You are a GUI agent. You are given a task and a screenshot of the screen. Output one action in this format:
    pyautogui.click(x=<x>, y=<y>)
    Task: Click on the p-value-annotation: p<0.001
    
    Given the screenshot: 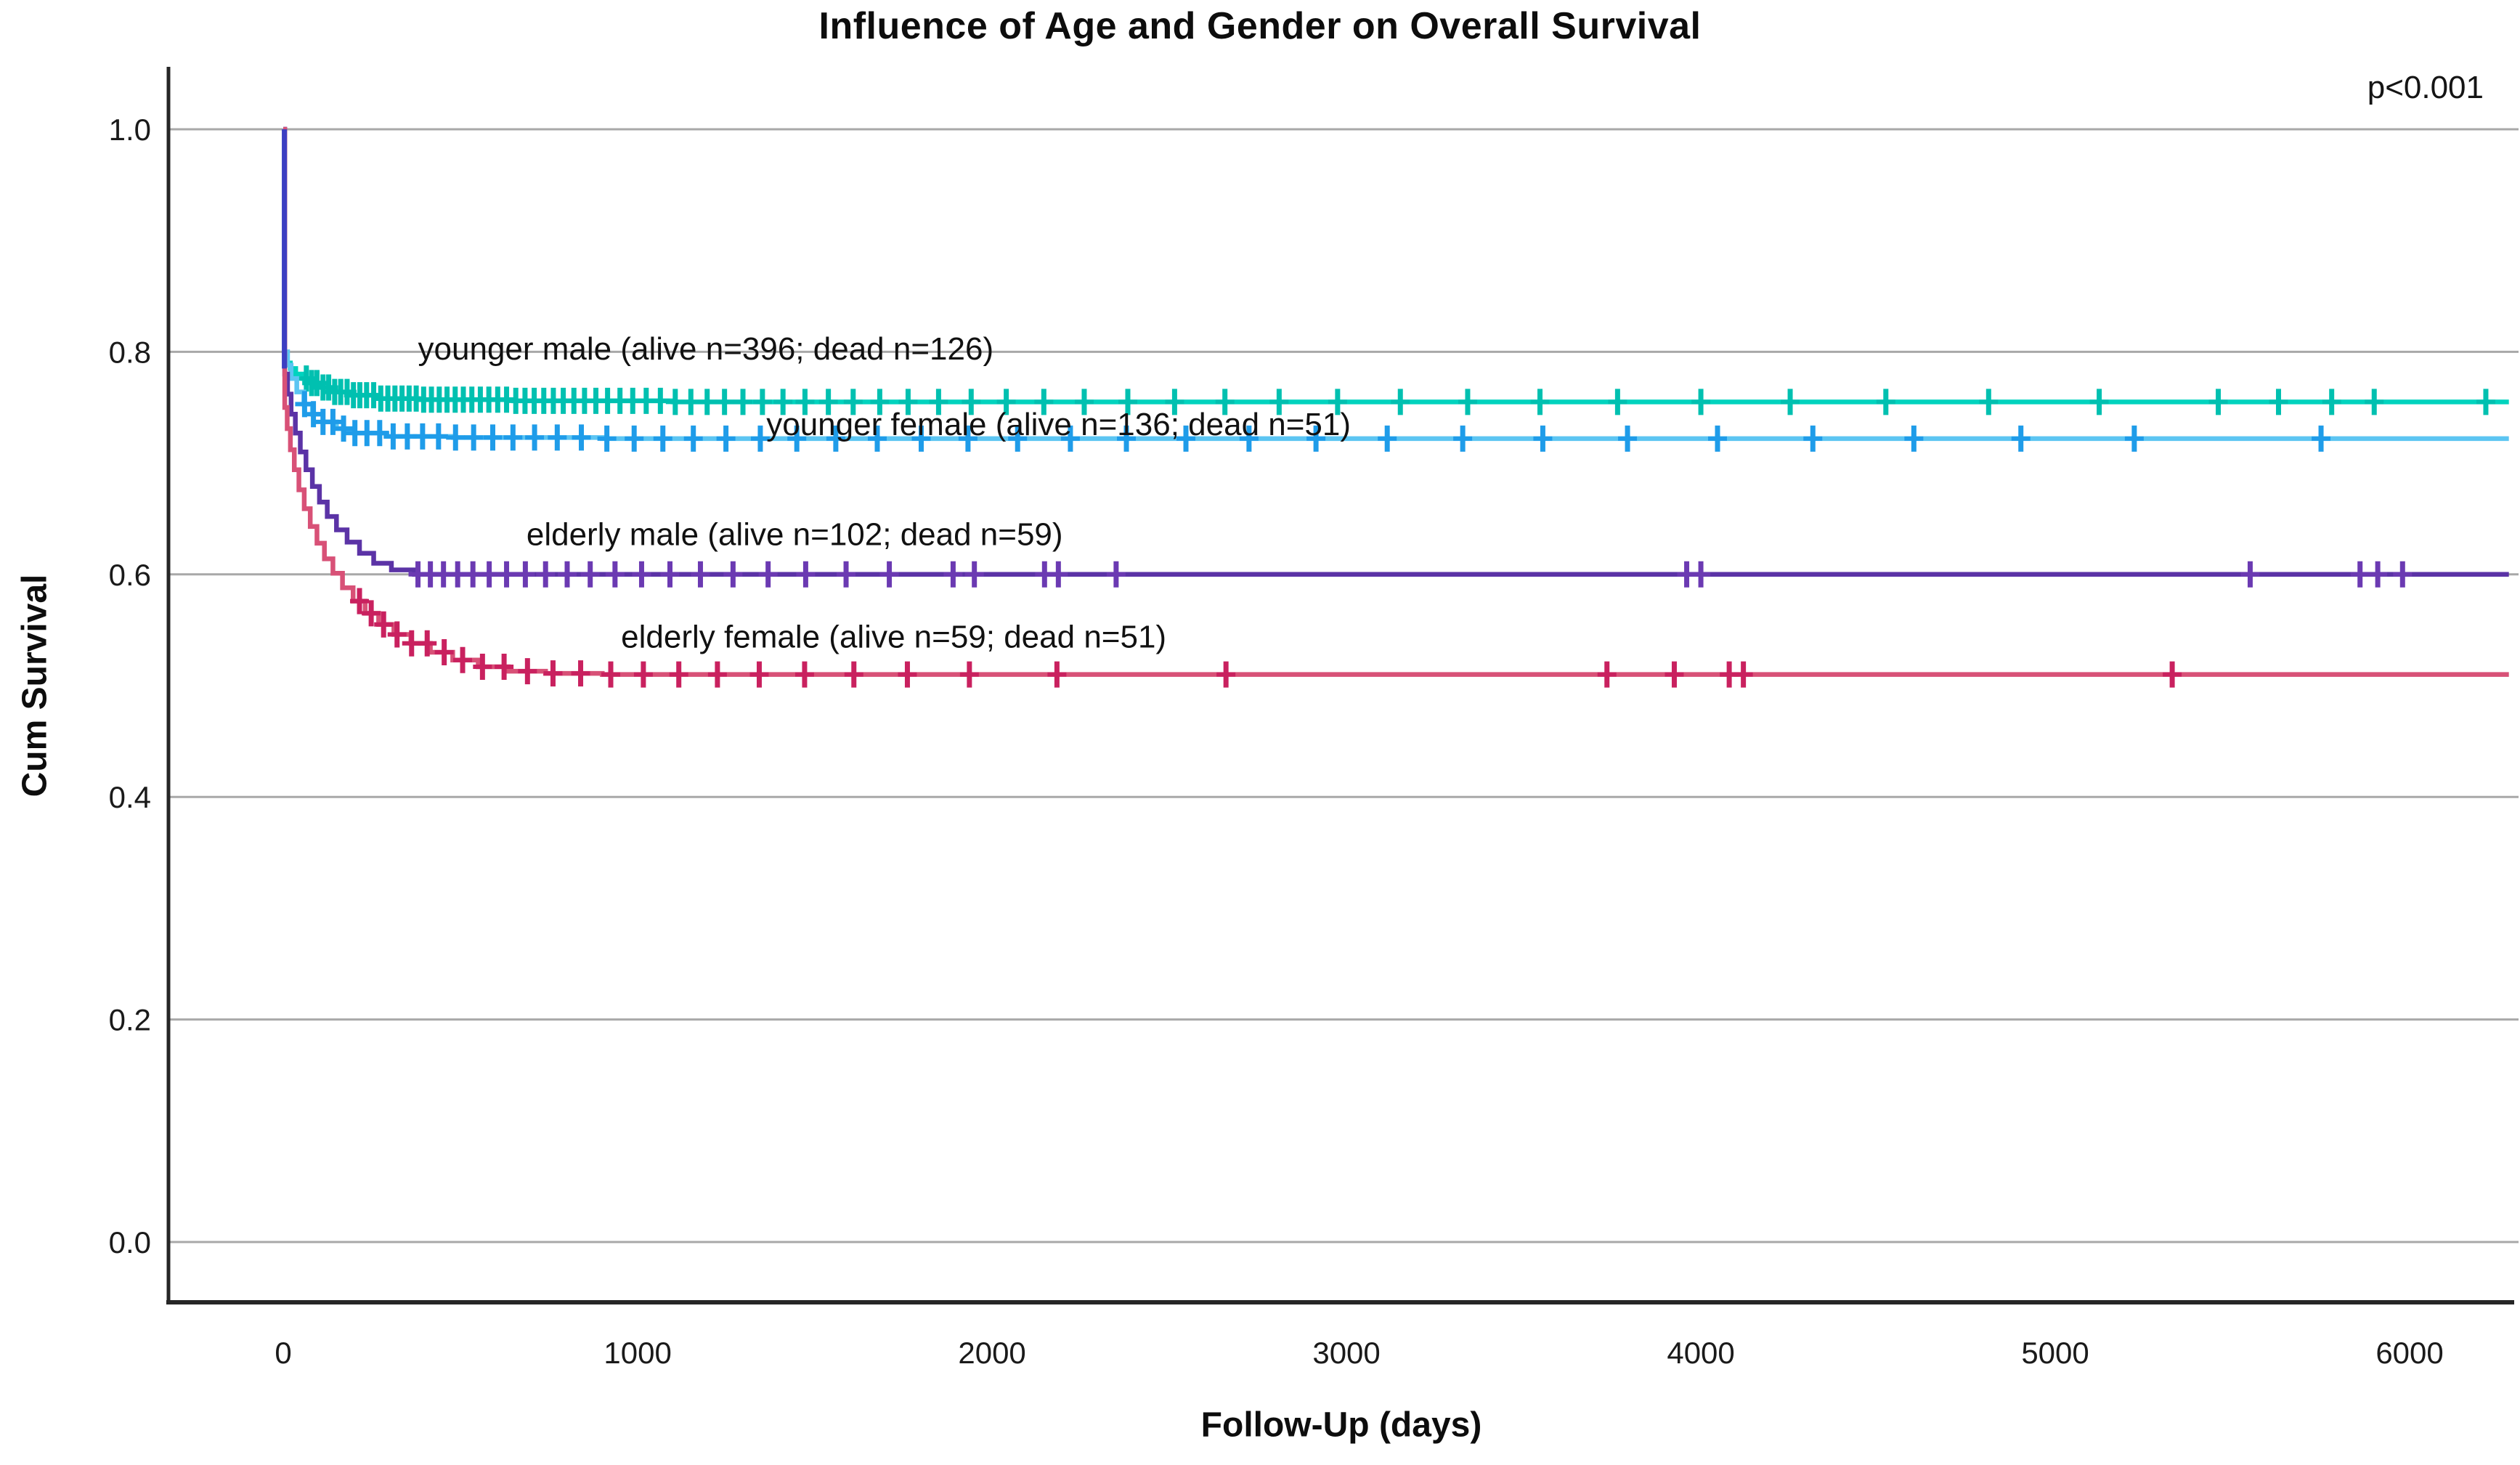 What is the action you would take?
    pyautogui.click(x=2425, y=87)
    